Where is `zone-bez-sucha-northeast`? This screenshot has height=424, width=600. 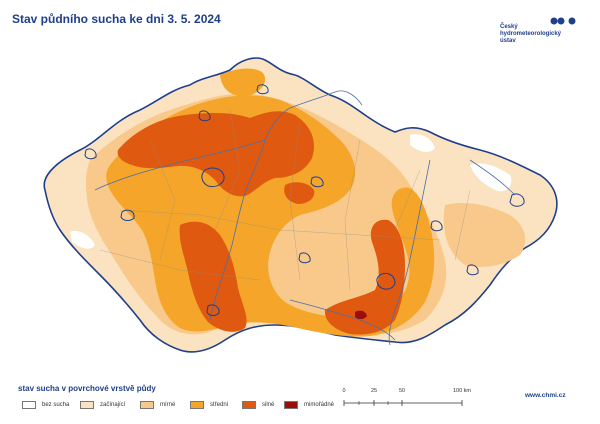
zone-bez-sucha-northeast is located at coordinates (422, 143).